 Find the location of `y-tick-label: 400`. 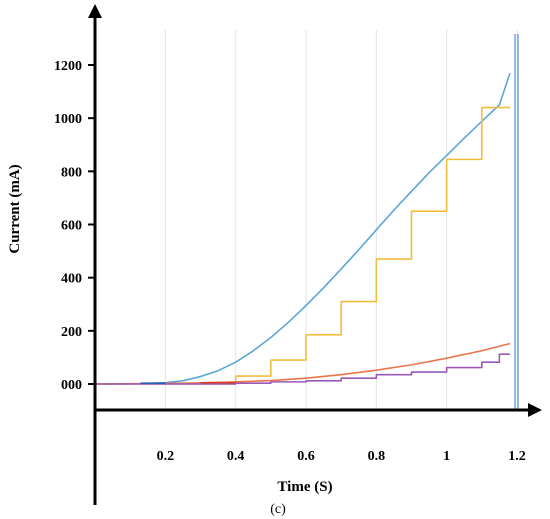

y-tick-label: 400 is located at coordinates (71, 279).